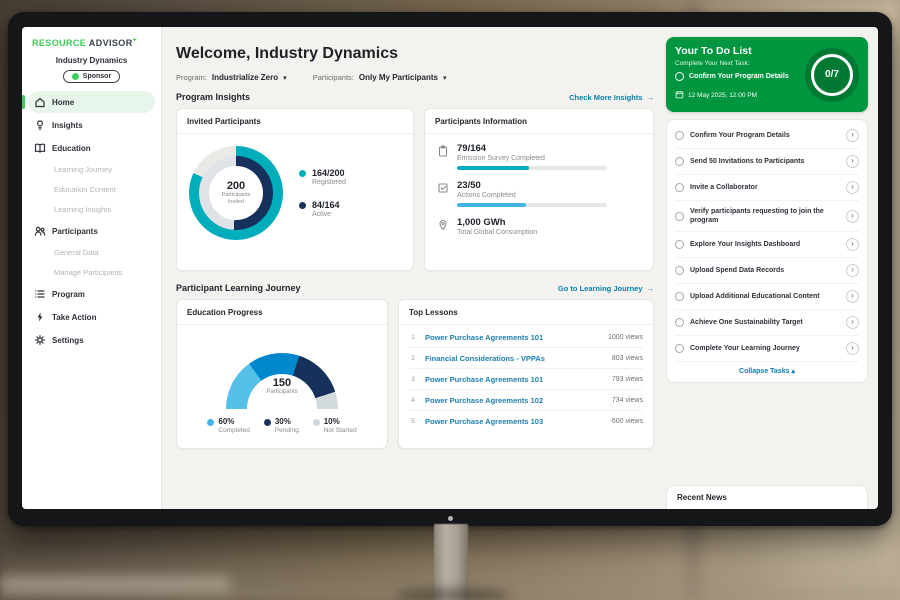  I want to click on logo-plus: +, so click(135, 40).